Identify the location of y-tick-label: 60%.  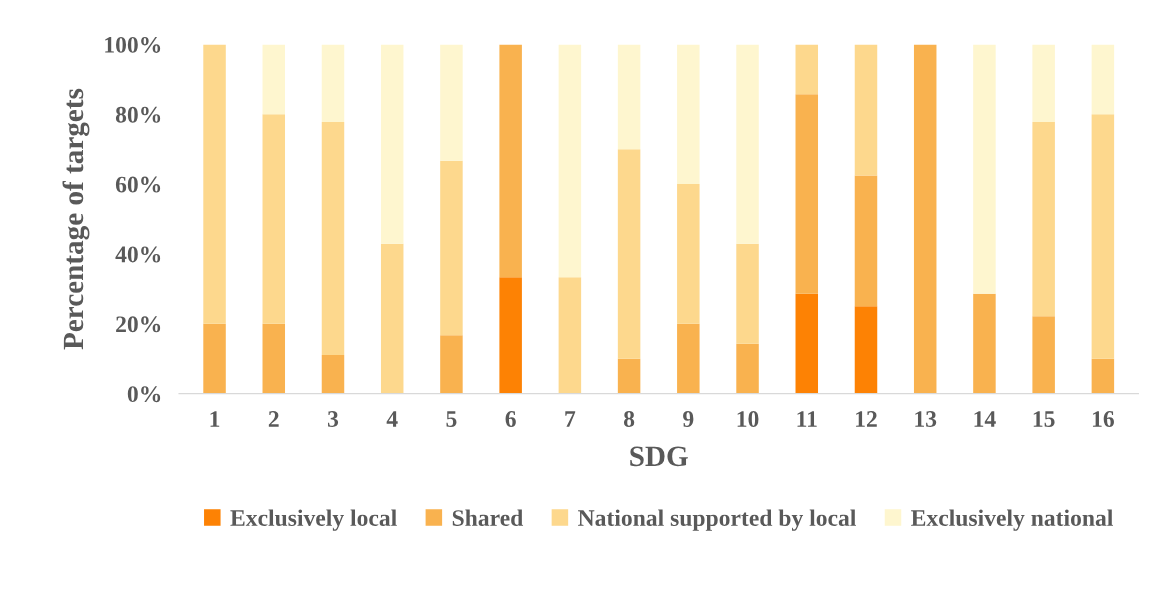
(138, 184).